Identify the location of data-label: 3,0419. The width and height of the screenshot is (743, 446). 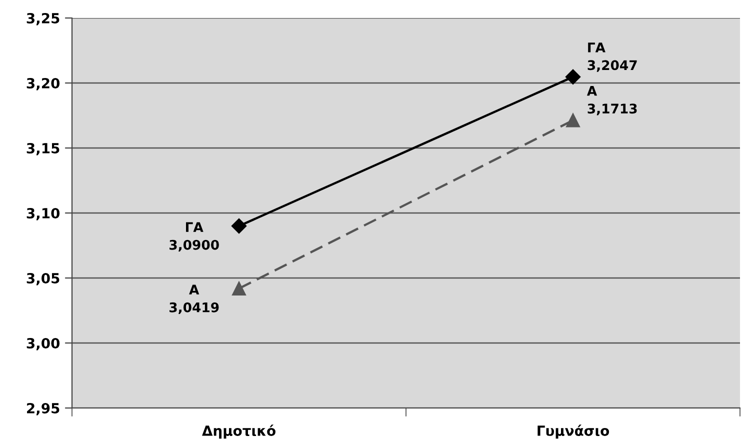
(194, 308).